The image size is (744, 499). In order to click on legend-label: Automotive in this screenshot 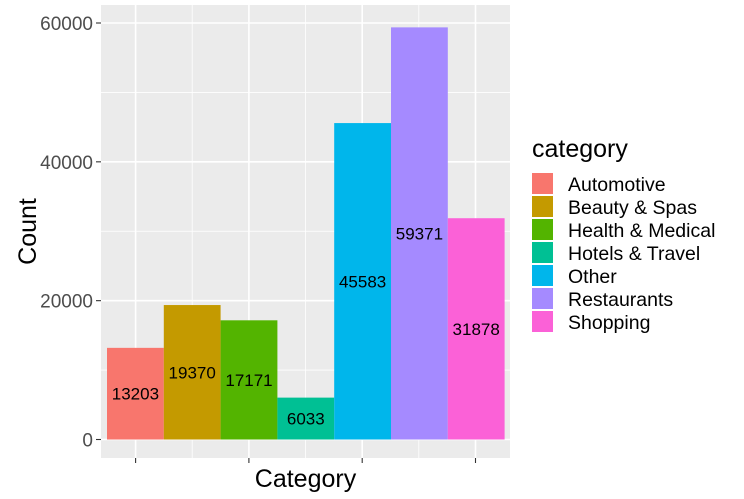, I will do `click(617, 185)`.